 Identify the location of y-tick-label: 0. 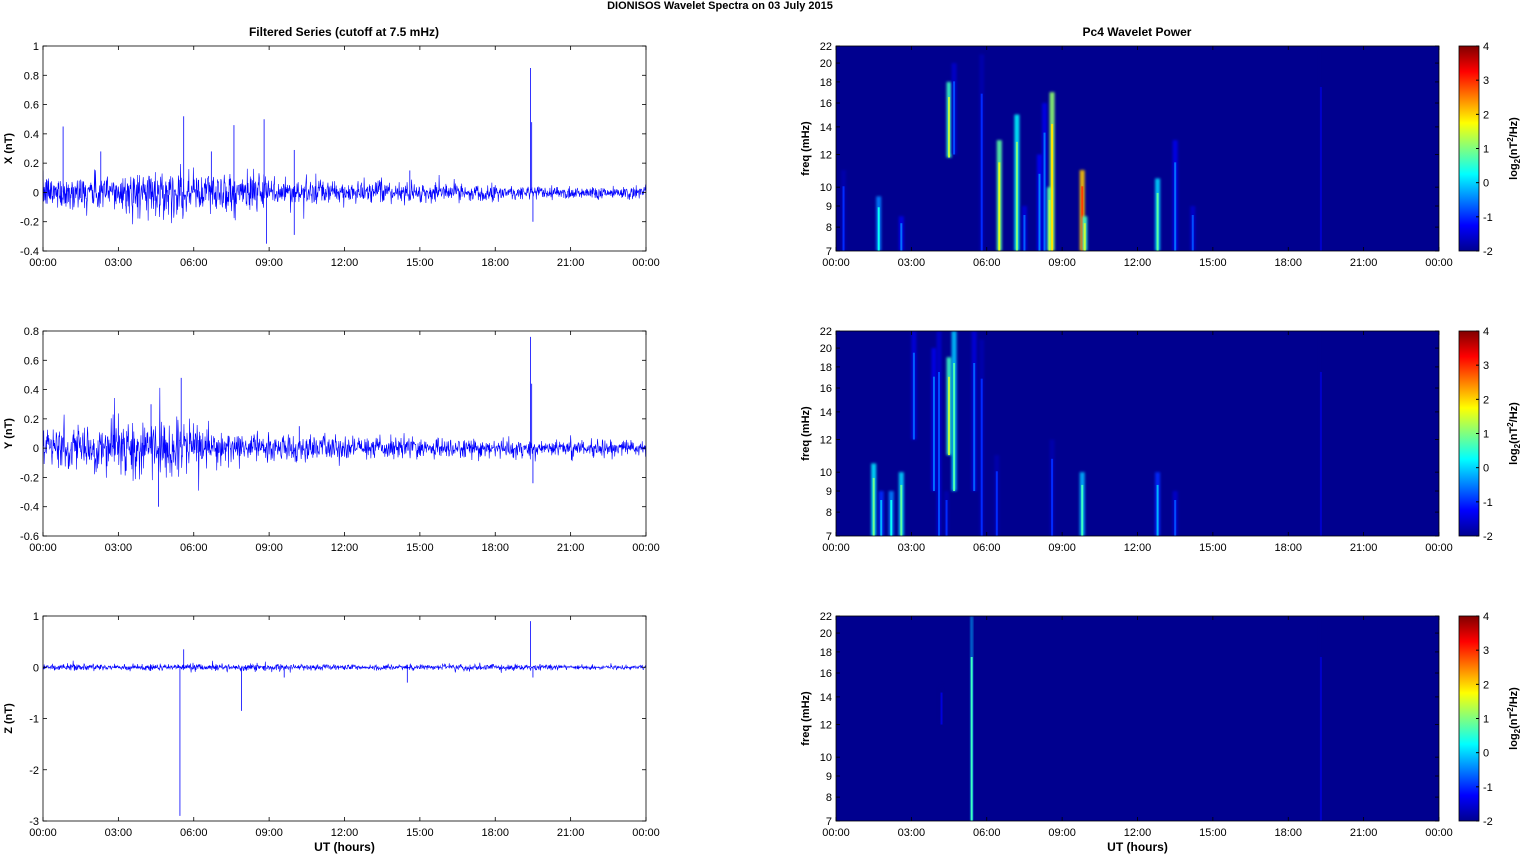
(36, 668).